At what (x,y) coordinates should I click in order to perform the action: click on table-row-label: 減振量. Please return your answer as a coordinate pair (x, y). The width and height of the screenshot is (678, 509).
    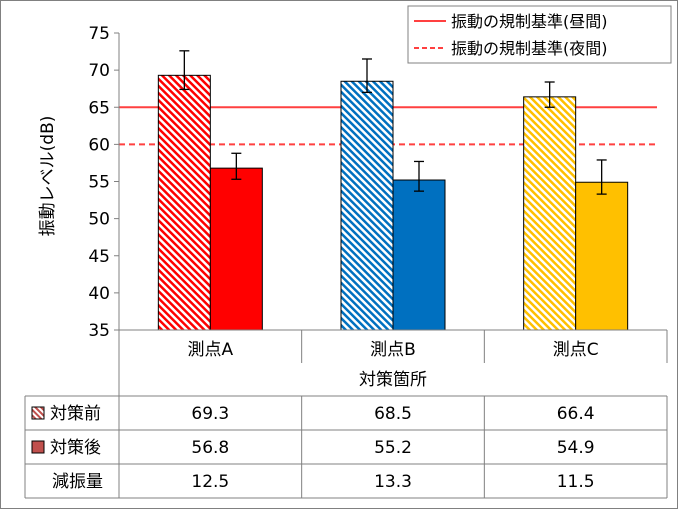
    Looking at the image, I should click on (77, 482).